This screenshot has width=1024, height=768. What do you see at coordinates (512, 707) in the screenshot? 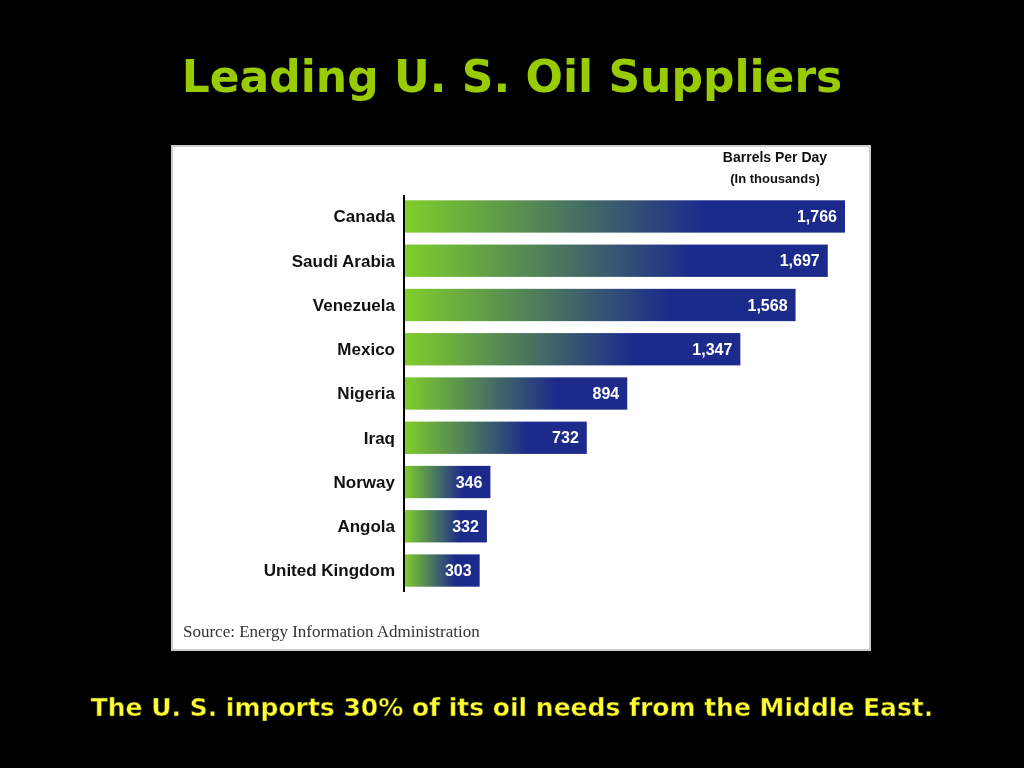
I see `text: The U. S. imports 30% of its oil needs from the Middle East.` at bounding box center [512, 707].